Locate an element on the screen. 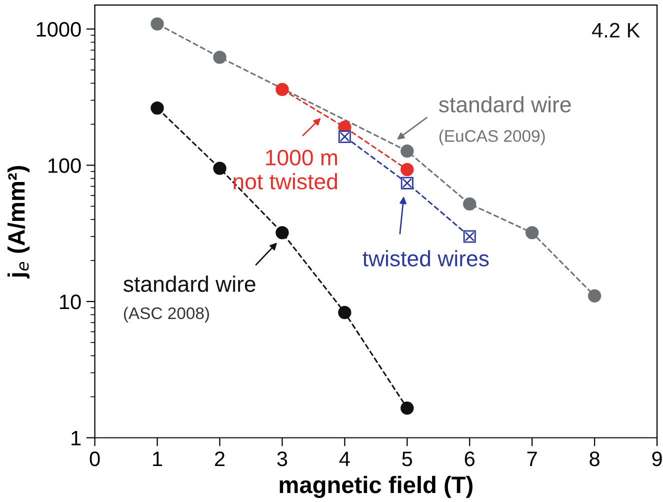  annotation: (EuCAS 2009) is located at coordinates (492, 138).